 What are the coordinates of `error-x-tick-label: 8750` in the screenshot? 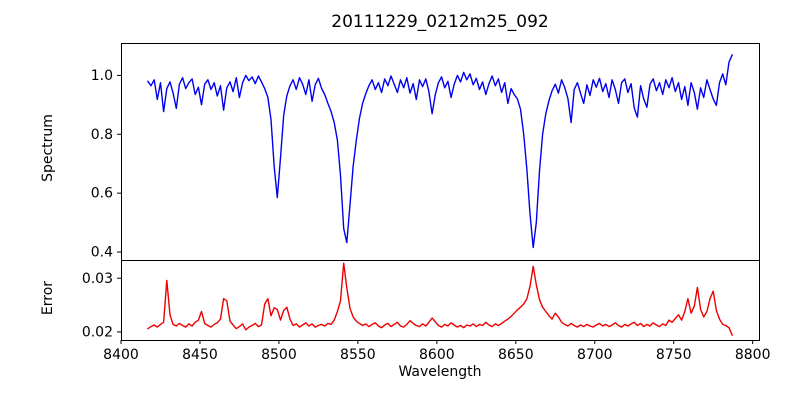 It's located at (674, 355).